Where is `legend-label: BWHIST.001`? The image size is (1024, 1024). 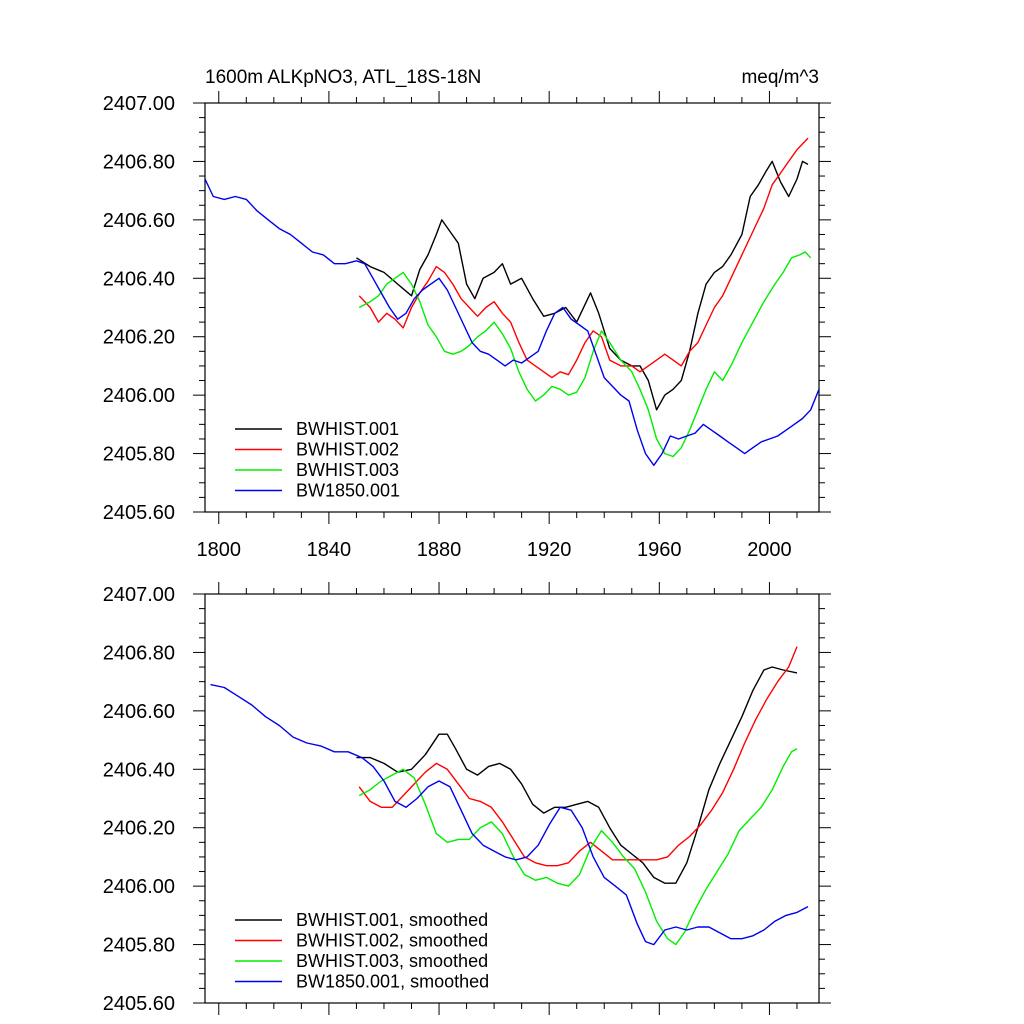
legend-label: BWHIST.001 is located at coordinates (347, 429).